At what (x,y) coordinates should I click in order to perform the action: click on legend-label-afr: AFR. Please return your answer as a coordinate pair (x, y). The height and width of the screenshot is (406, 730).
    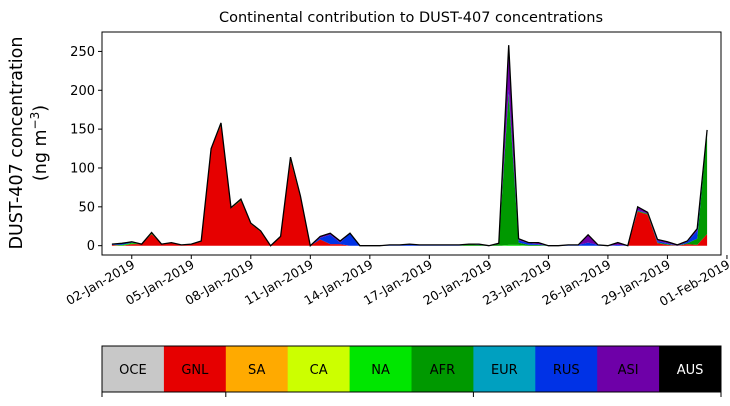
    Looking at the image, I should click on (442, 370).